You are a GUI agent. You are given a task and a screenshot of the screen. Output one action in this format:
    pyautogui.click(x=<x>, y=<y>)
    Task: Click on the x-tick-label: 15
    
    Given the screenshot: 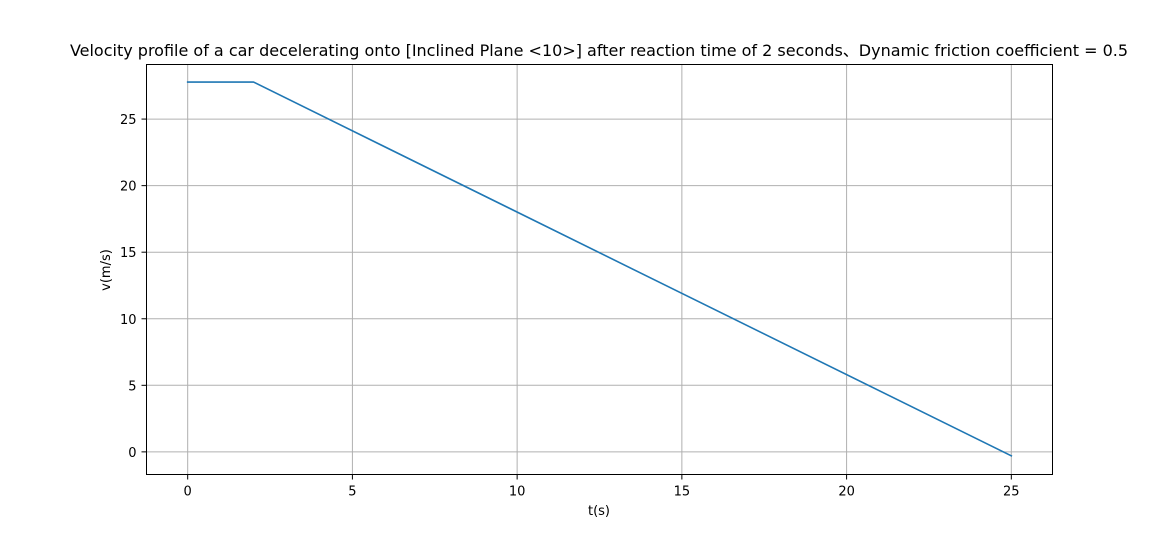 What is the action you would take?
    pyautogui.click(x=682, y=492)
    